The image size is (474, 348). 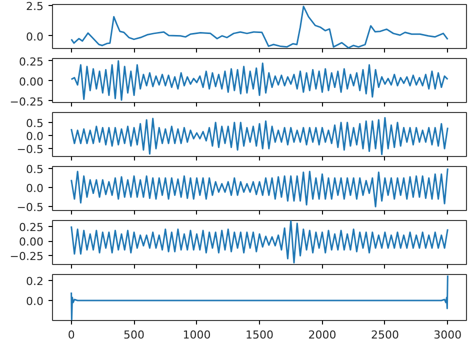 I want to click on x-tick-label: 2500, so click(x=384, y=335).